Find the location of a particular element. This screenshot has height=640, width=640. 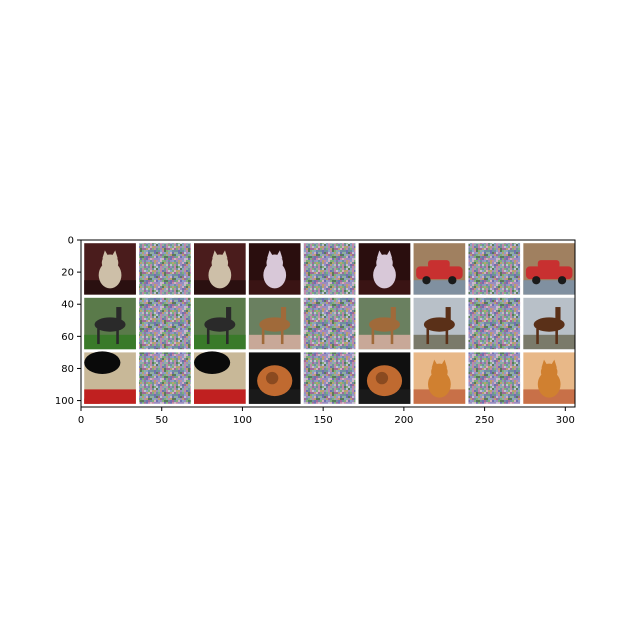

y-tick-label: 20 is located at coordinates (67, 273).